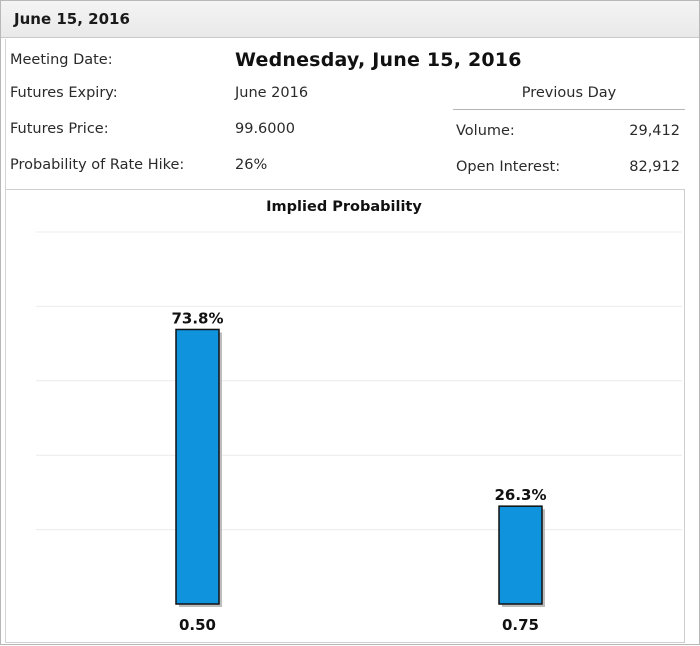  Describe the element at coordinates (197, 466) in the screenshot. I see `bar-0.50` at that location.